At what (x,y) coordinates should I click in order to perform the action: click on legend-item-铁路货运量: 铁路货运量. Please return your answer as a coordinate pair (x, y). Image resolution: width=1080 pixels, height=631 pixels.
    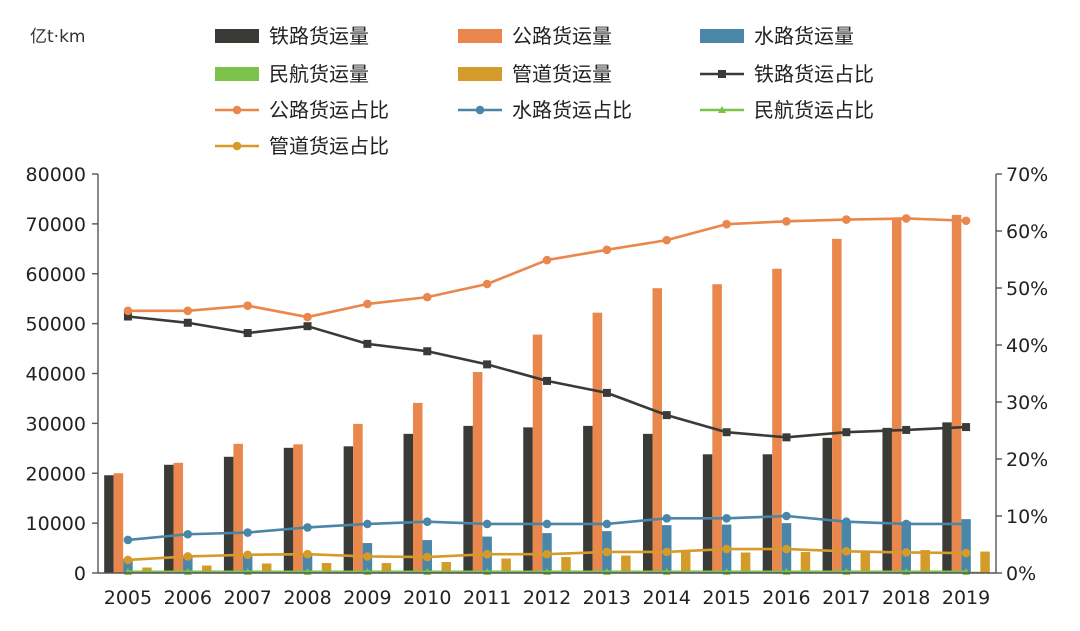
    Looking at the image, I should click on (292, 36).